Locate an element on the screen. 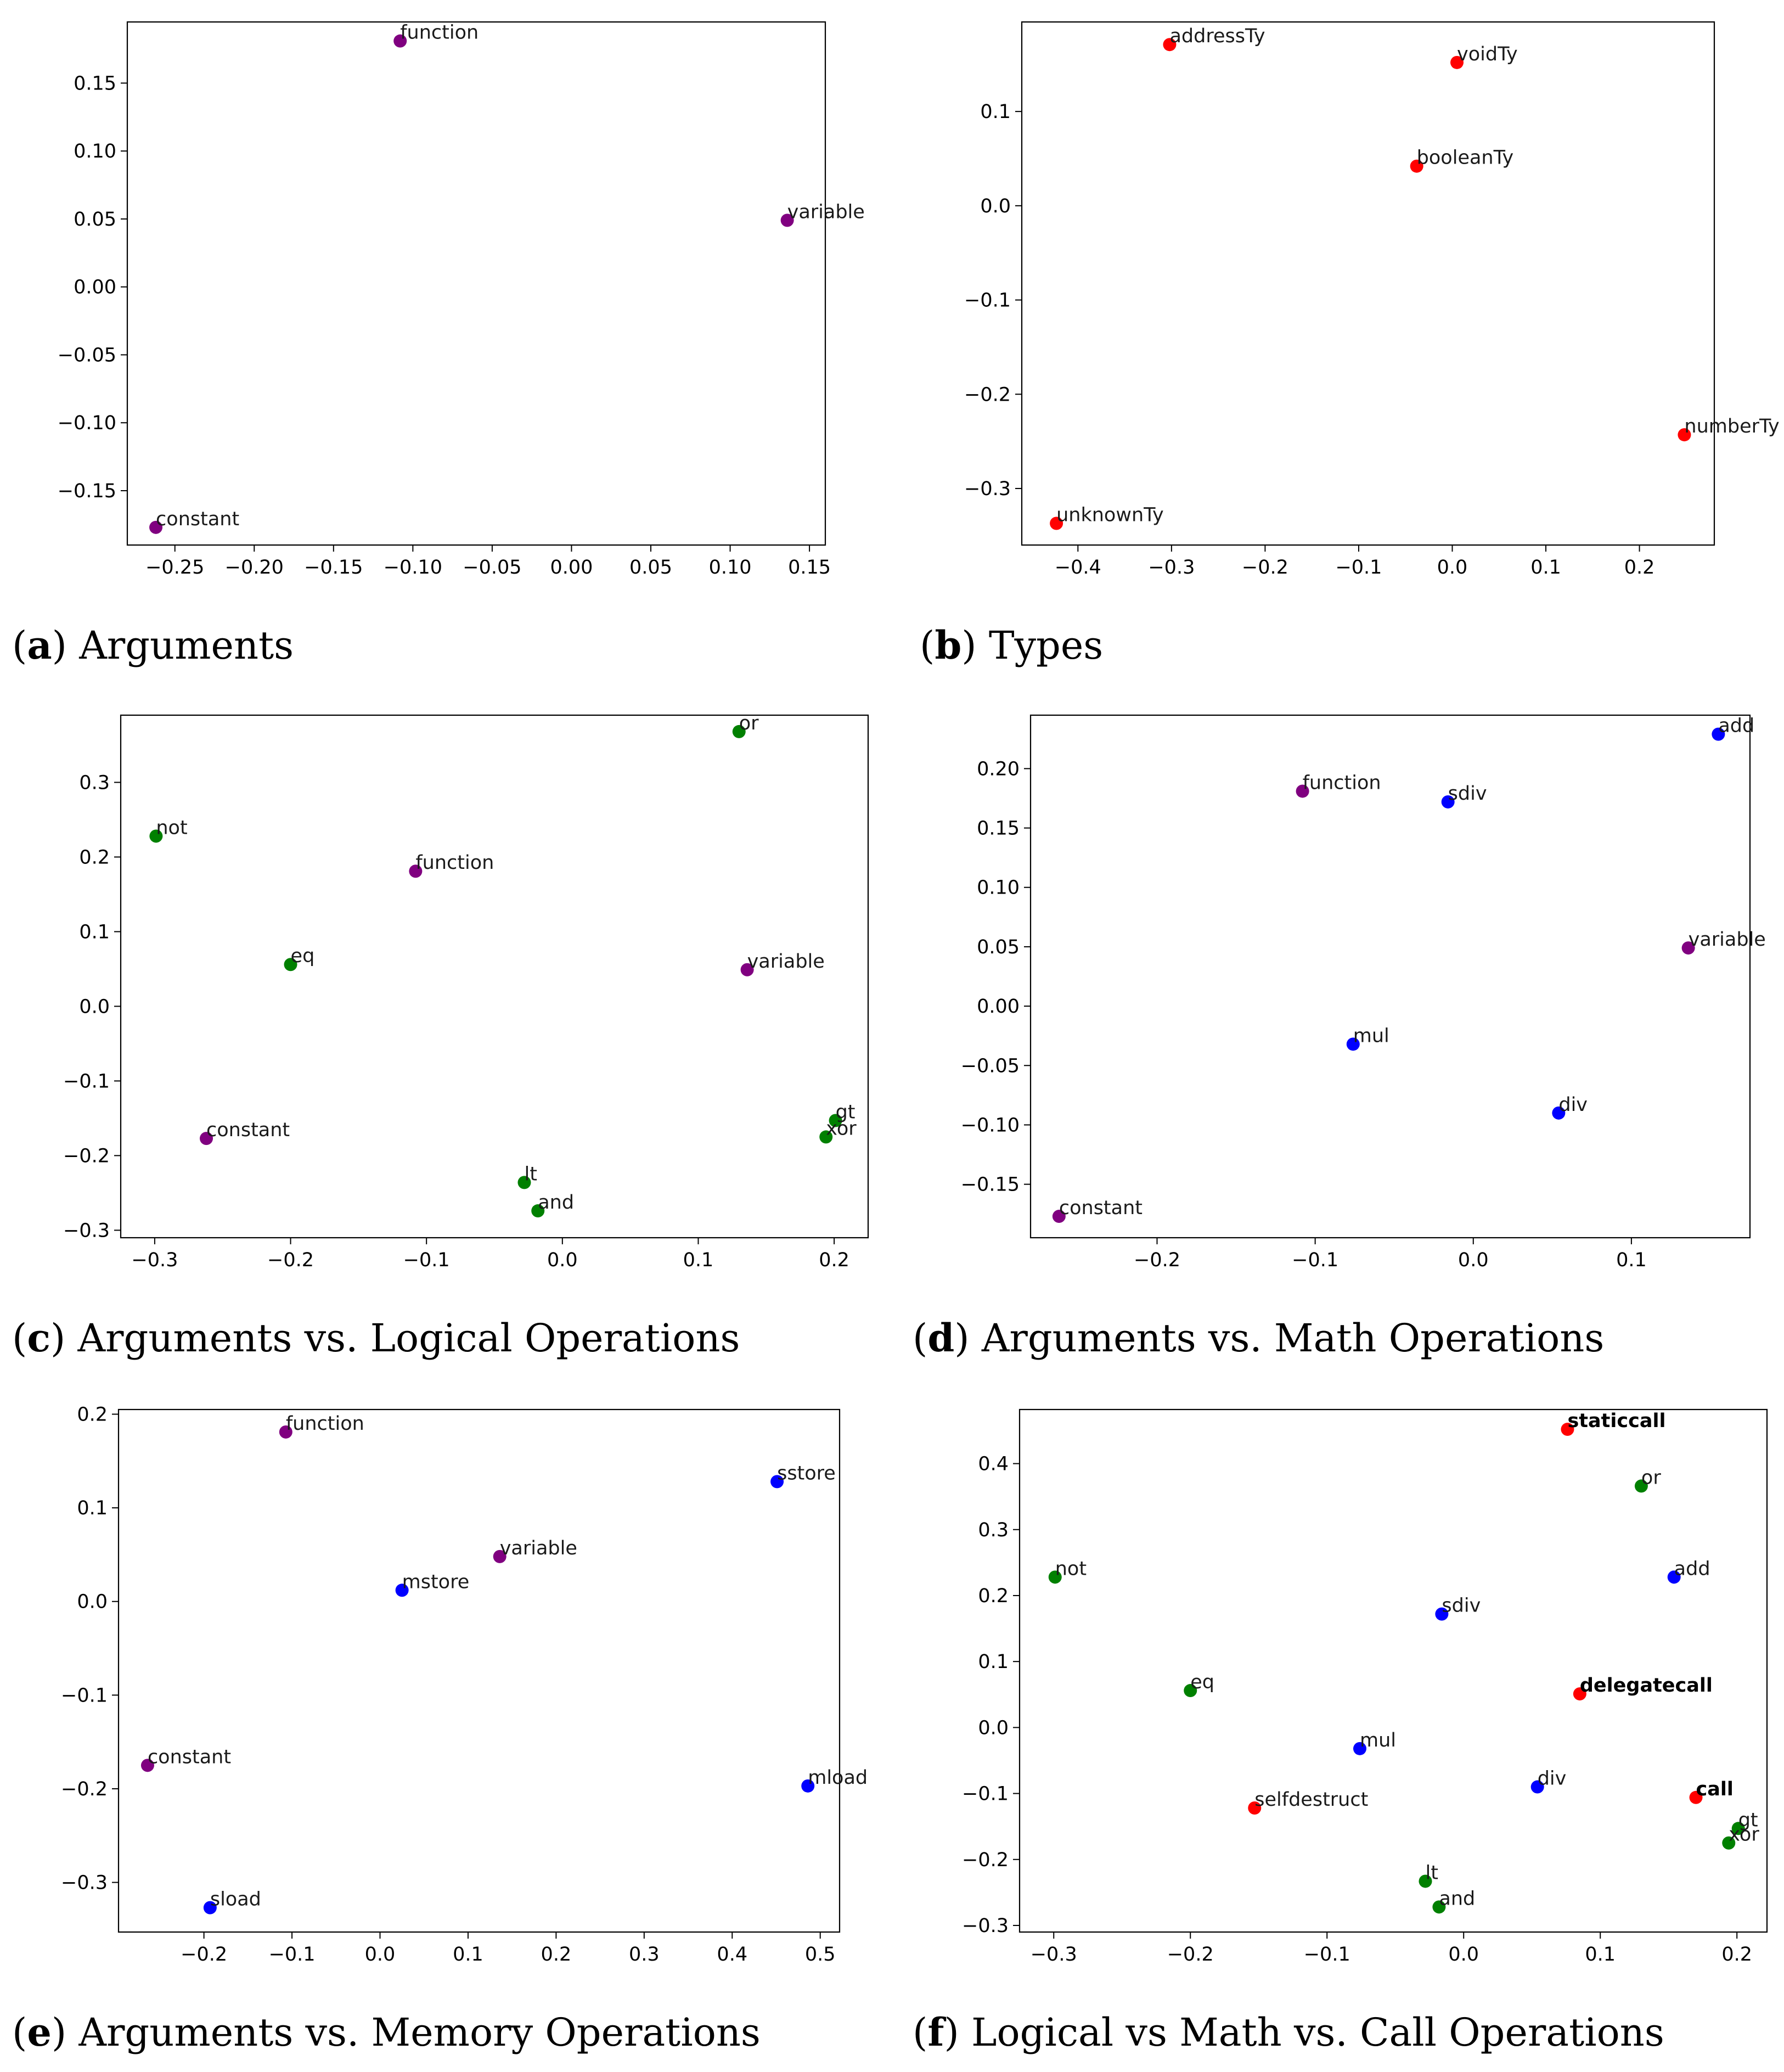 The height and width of the screenshot is (2072, 1784). y-tick-label: 0.00 is located at coordinates (998, 1007).